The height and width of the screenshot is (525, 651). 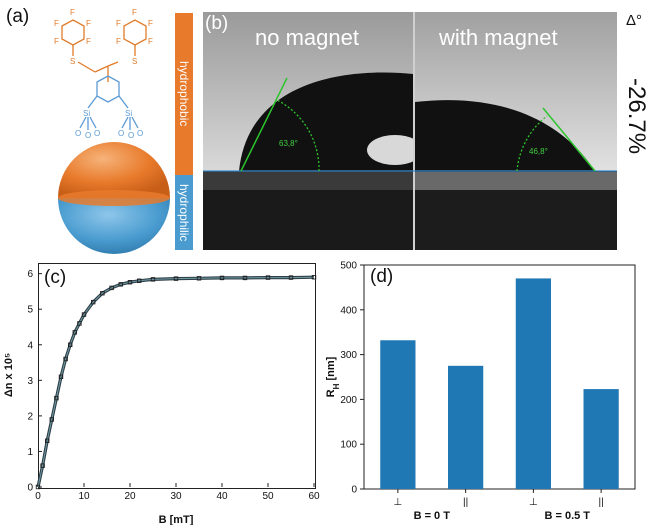 I want to click on y-tick-label: 200, so click(x=348, y=400).